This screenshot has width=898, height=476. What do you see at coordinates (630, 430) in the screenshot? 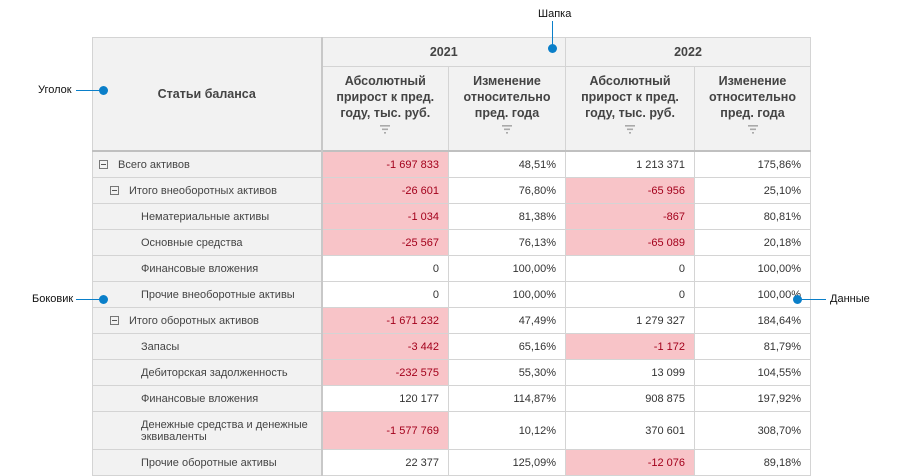
I see `data-cell: 370 601` at bounding box center [630, 430].